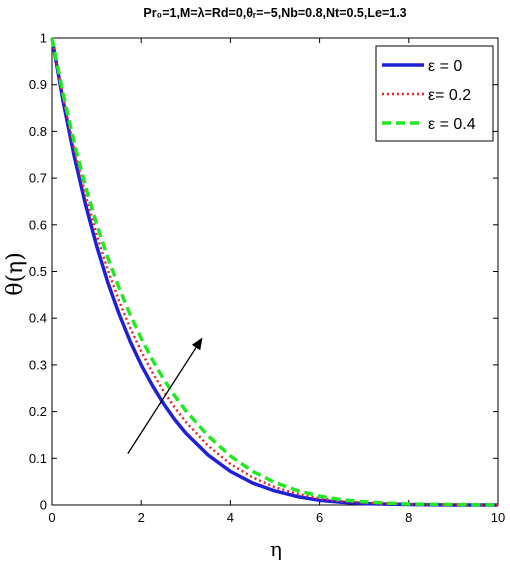 The image size is (510, 565). What do you see at coordinates (276, 549) in the screenshot?
I see `x-axis-label: η` at bounding box center [276, 549].